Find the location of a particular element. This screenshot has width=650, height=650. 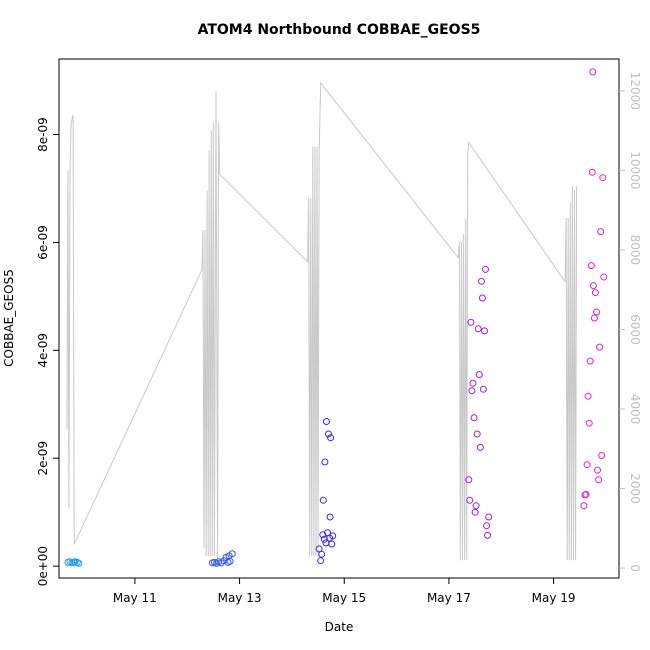

y2-tick-label: 4000 is located at coordinates (635, 409).